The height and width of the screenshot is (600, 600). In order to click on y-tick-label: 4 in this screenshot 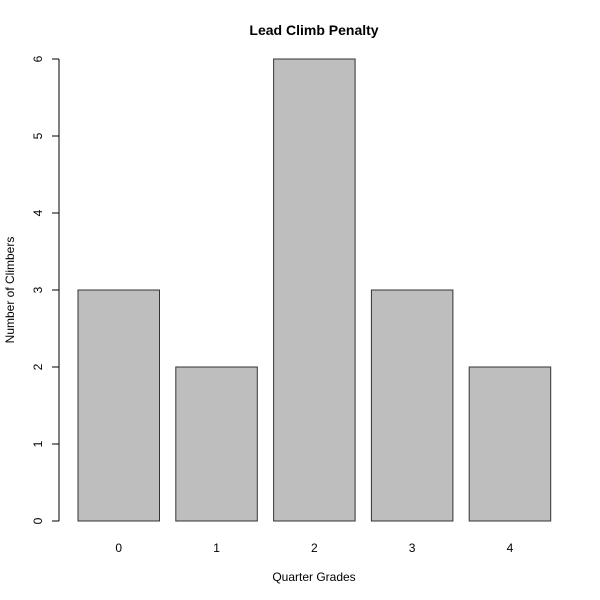, I will do `click(38, 212)`.